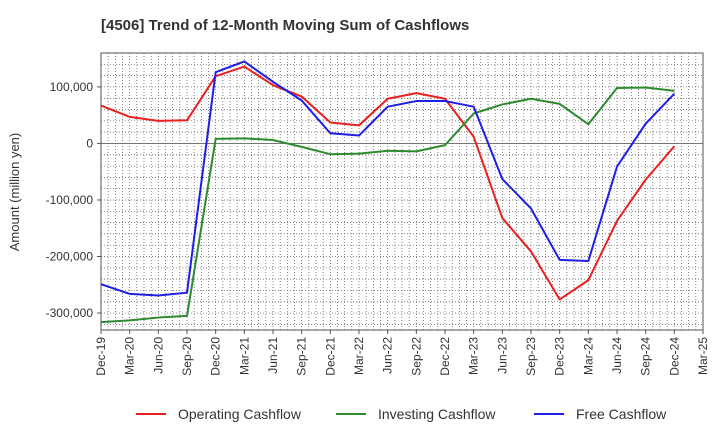 The width and height of the screenshot is (720, 445). What do you see at coordinates (588, 356) in the screenshot?
I see `x-tick-label: Mar-24` at bounding box center [588, 356].